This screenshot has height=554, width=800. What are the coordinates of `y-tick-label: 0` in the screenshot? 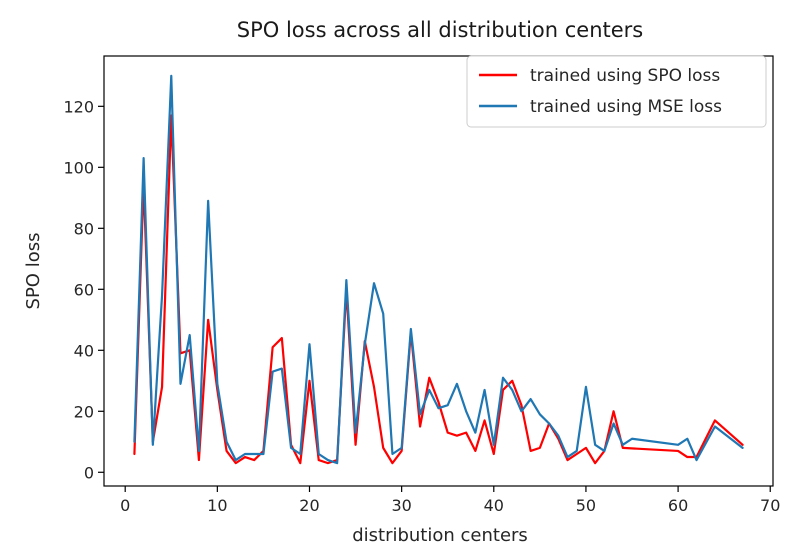 It's located at (89, 472).